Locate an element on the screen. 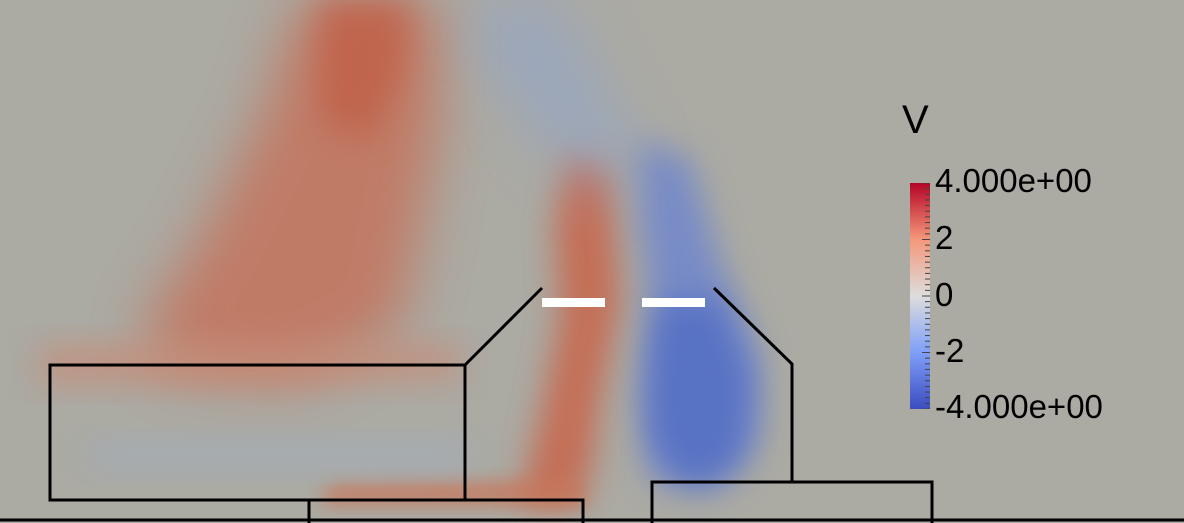  vane-left is located at coordinates (573, 302).